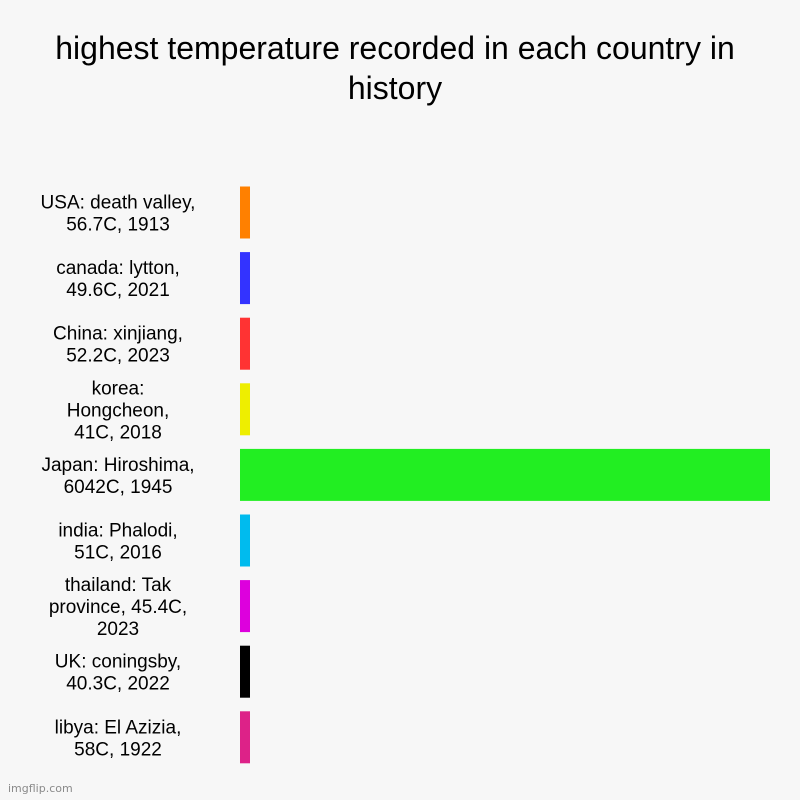 The width and height of the screenshot is (800, 800). I want to click on category-label-line: 51C, 2016, so click(118, 553).